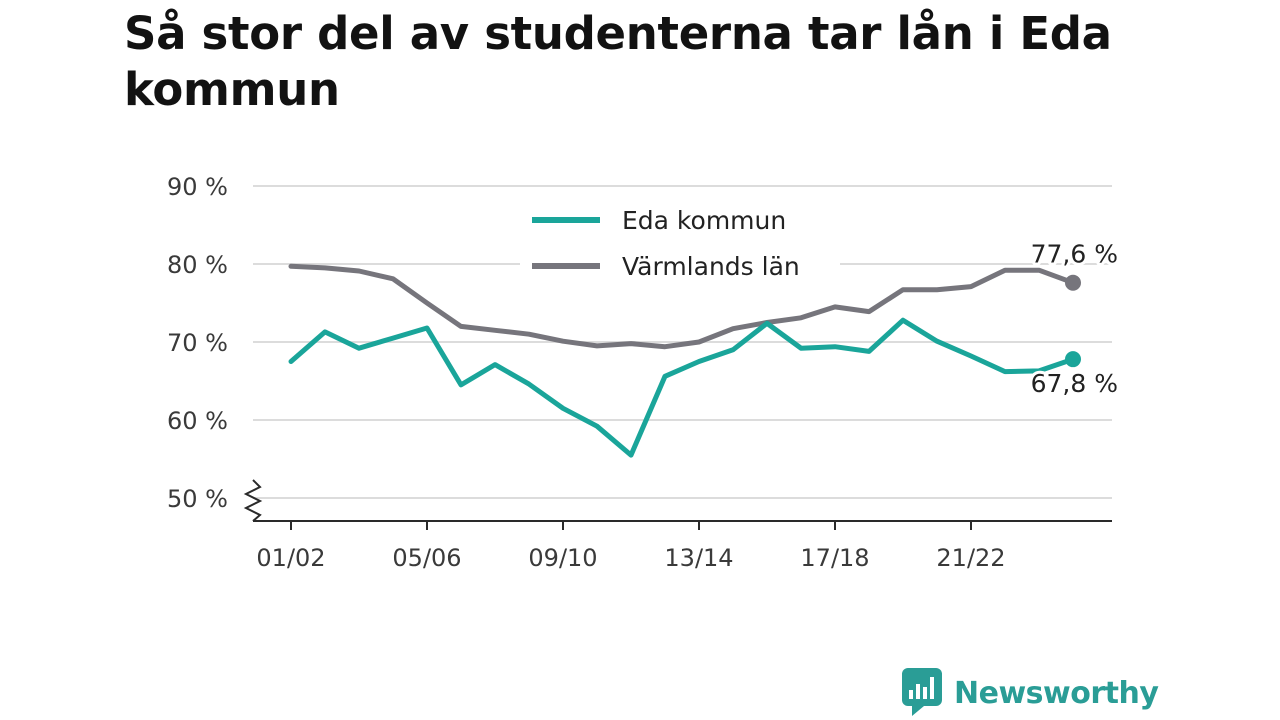  I want to click on end-value-label-halo: 77,6 %, so click(1074, 254).